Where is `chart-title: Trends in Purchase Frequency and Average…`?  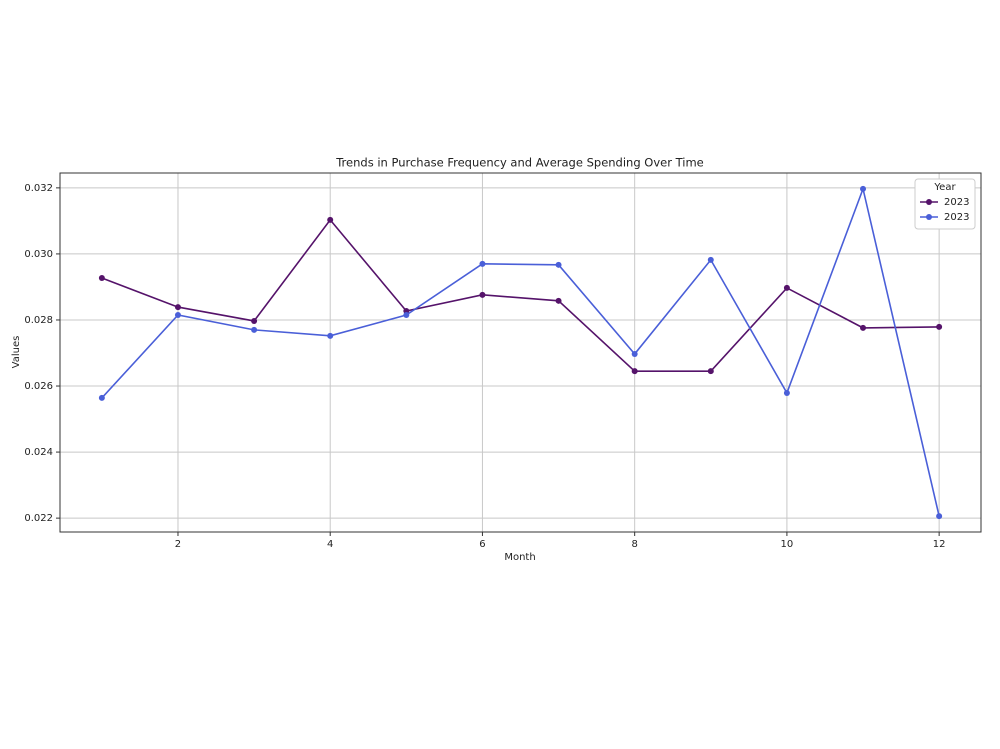 chart-title: Trends in Purchase Frequency and Average… is located at coordinates (519, 163).